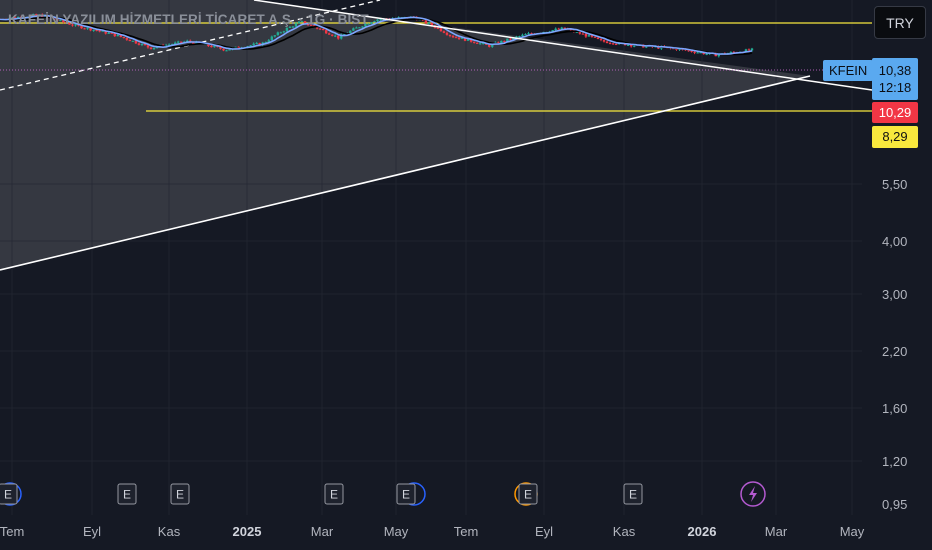 Image resolution: width=932 pixels, height=550 pixels. What do you see at coordinates (895, 70) in the screenshot?
I see `last-price: 10,38` at bounding box center [895, 70].